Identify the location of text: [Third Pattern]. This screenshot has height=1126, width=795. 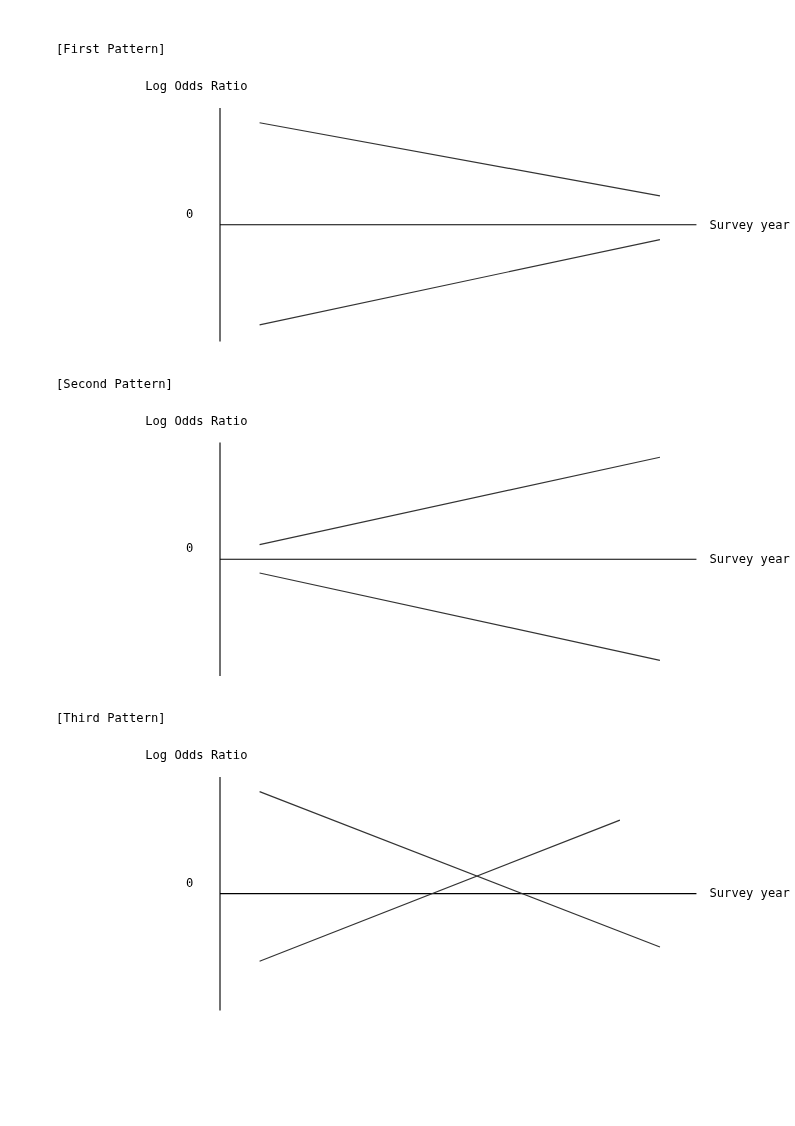
(111, 718).